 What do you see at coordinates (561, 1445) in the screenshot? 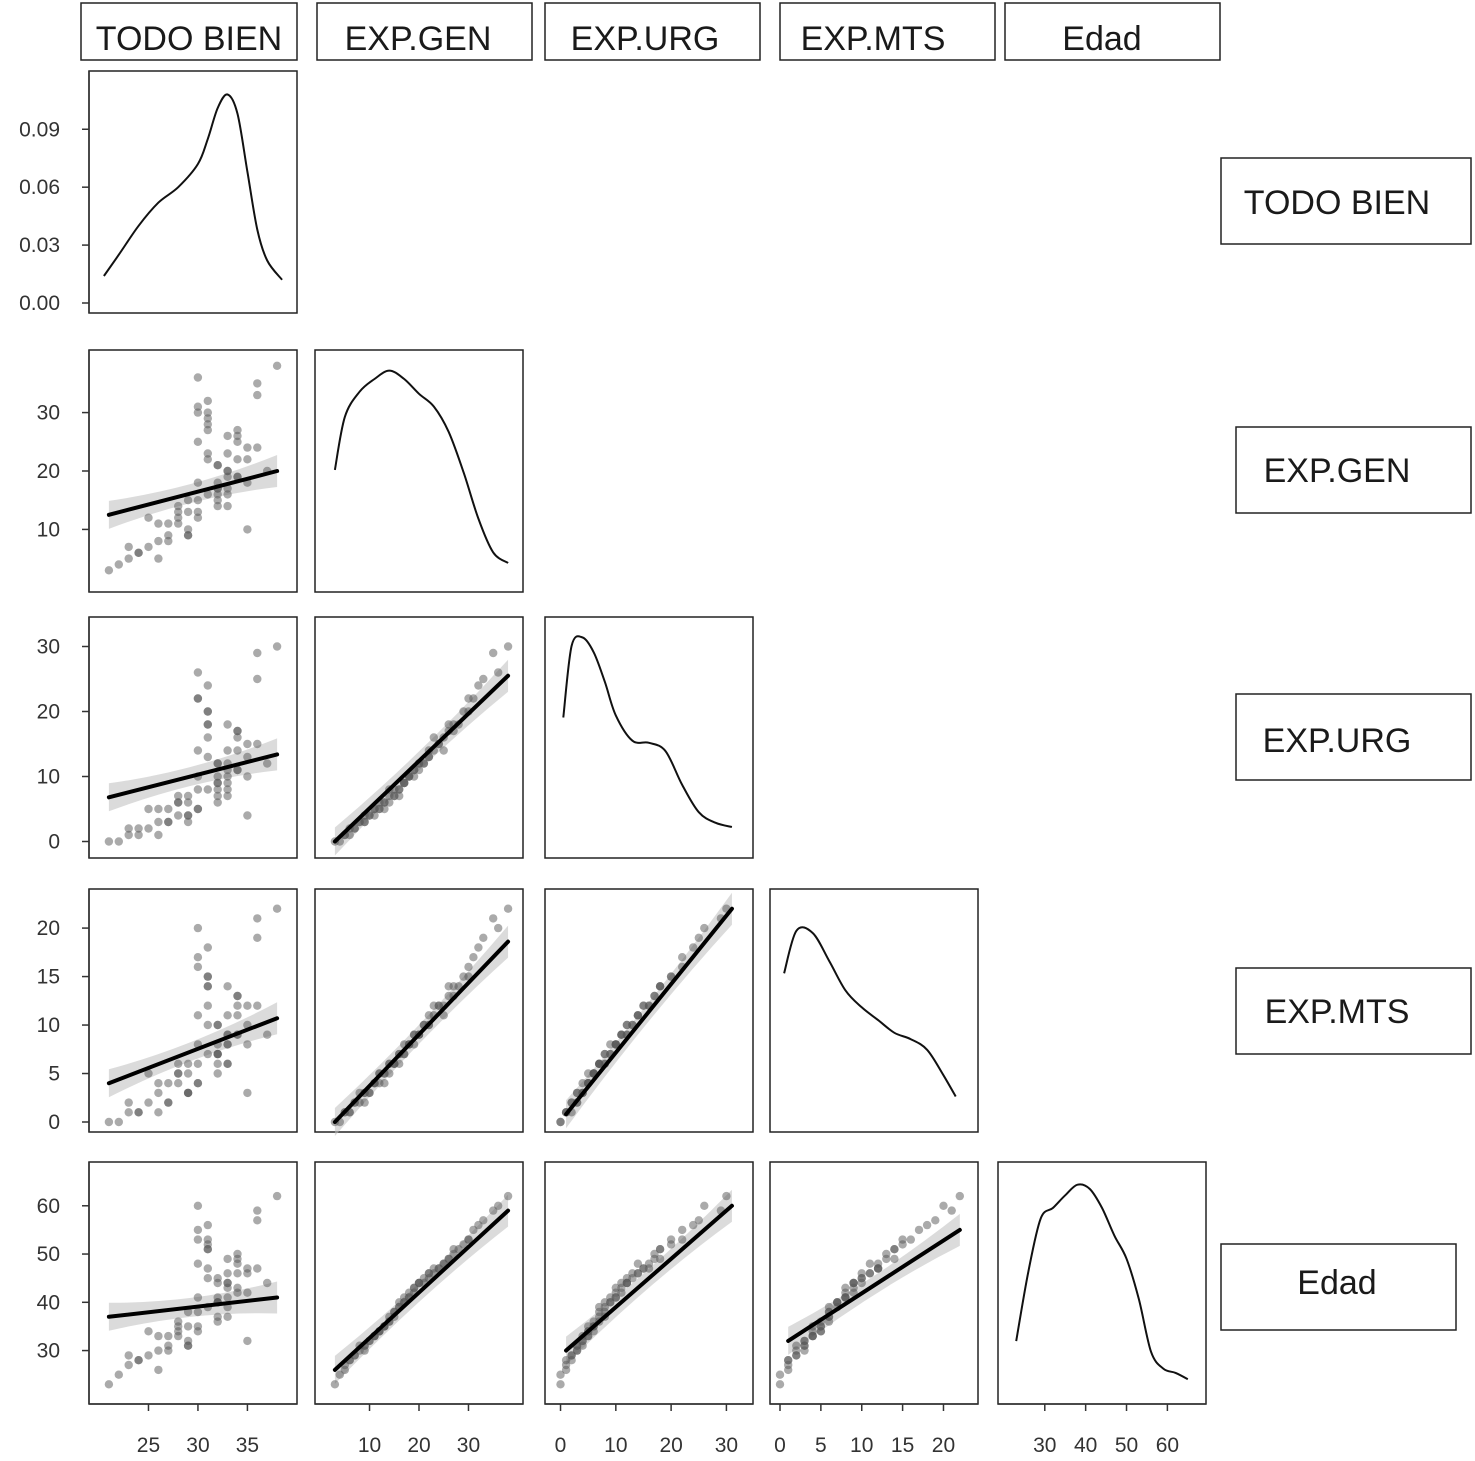
I see `x-tick-label: 0` at bounding box center [561, 1445].